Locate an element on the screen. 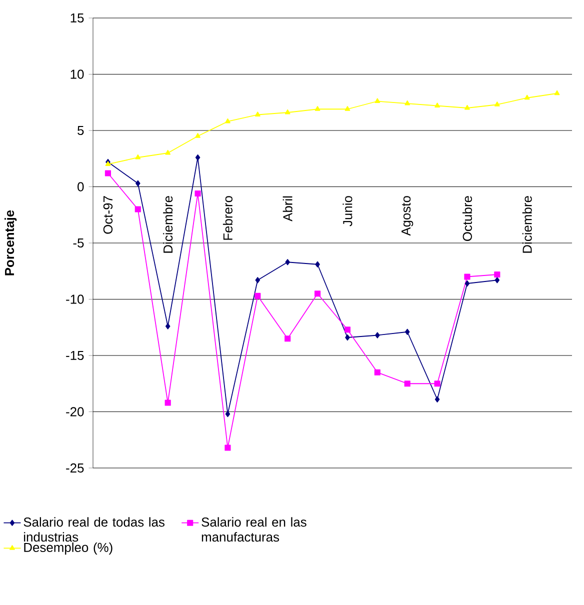 This screenshot has height=605, width=584. x-tick-label: Agosto is located at coordinates (408, 216).